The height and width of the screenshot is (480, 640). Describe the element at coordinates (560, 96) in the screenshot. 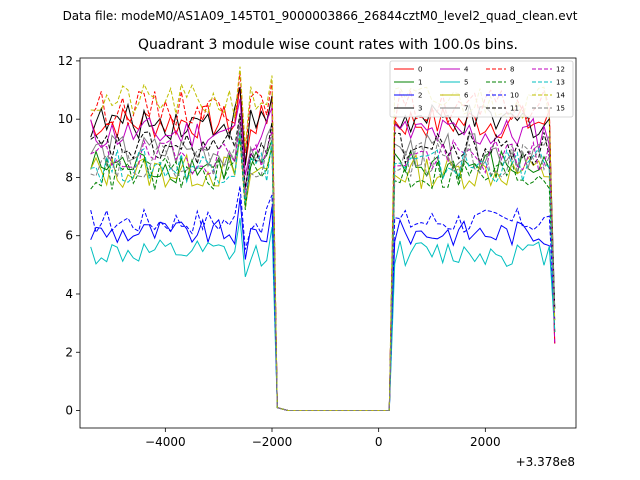

I see `legend-label-14: 14` at that location.